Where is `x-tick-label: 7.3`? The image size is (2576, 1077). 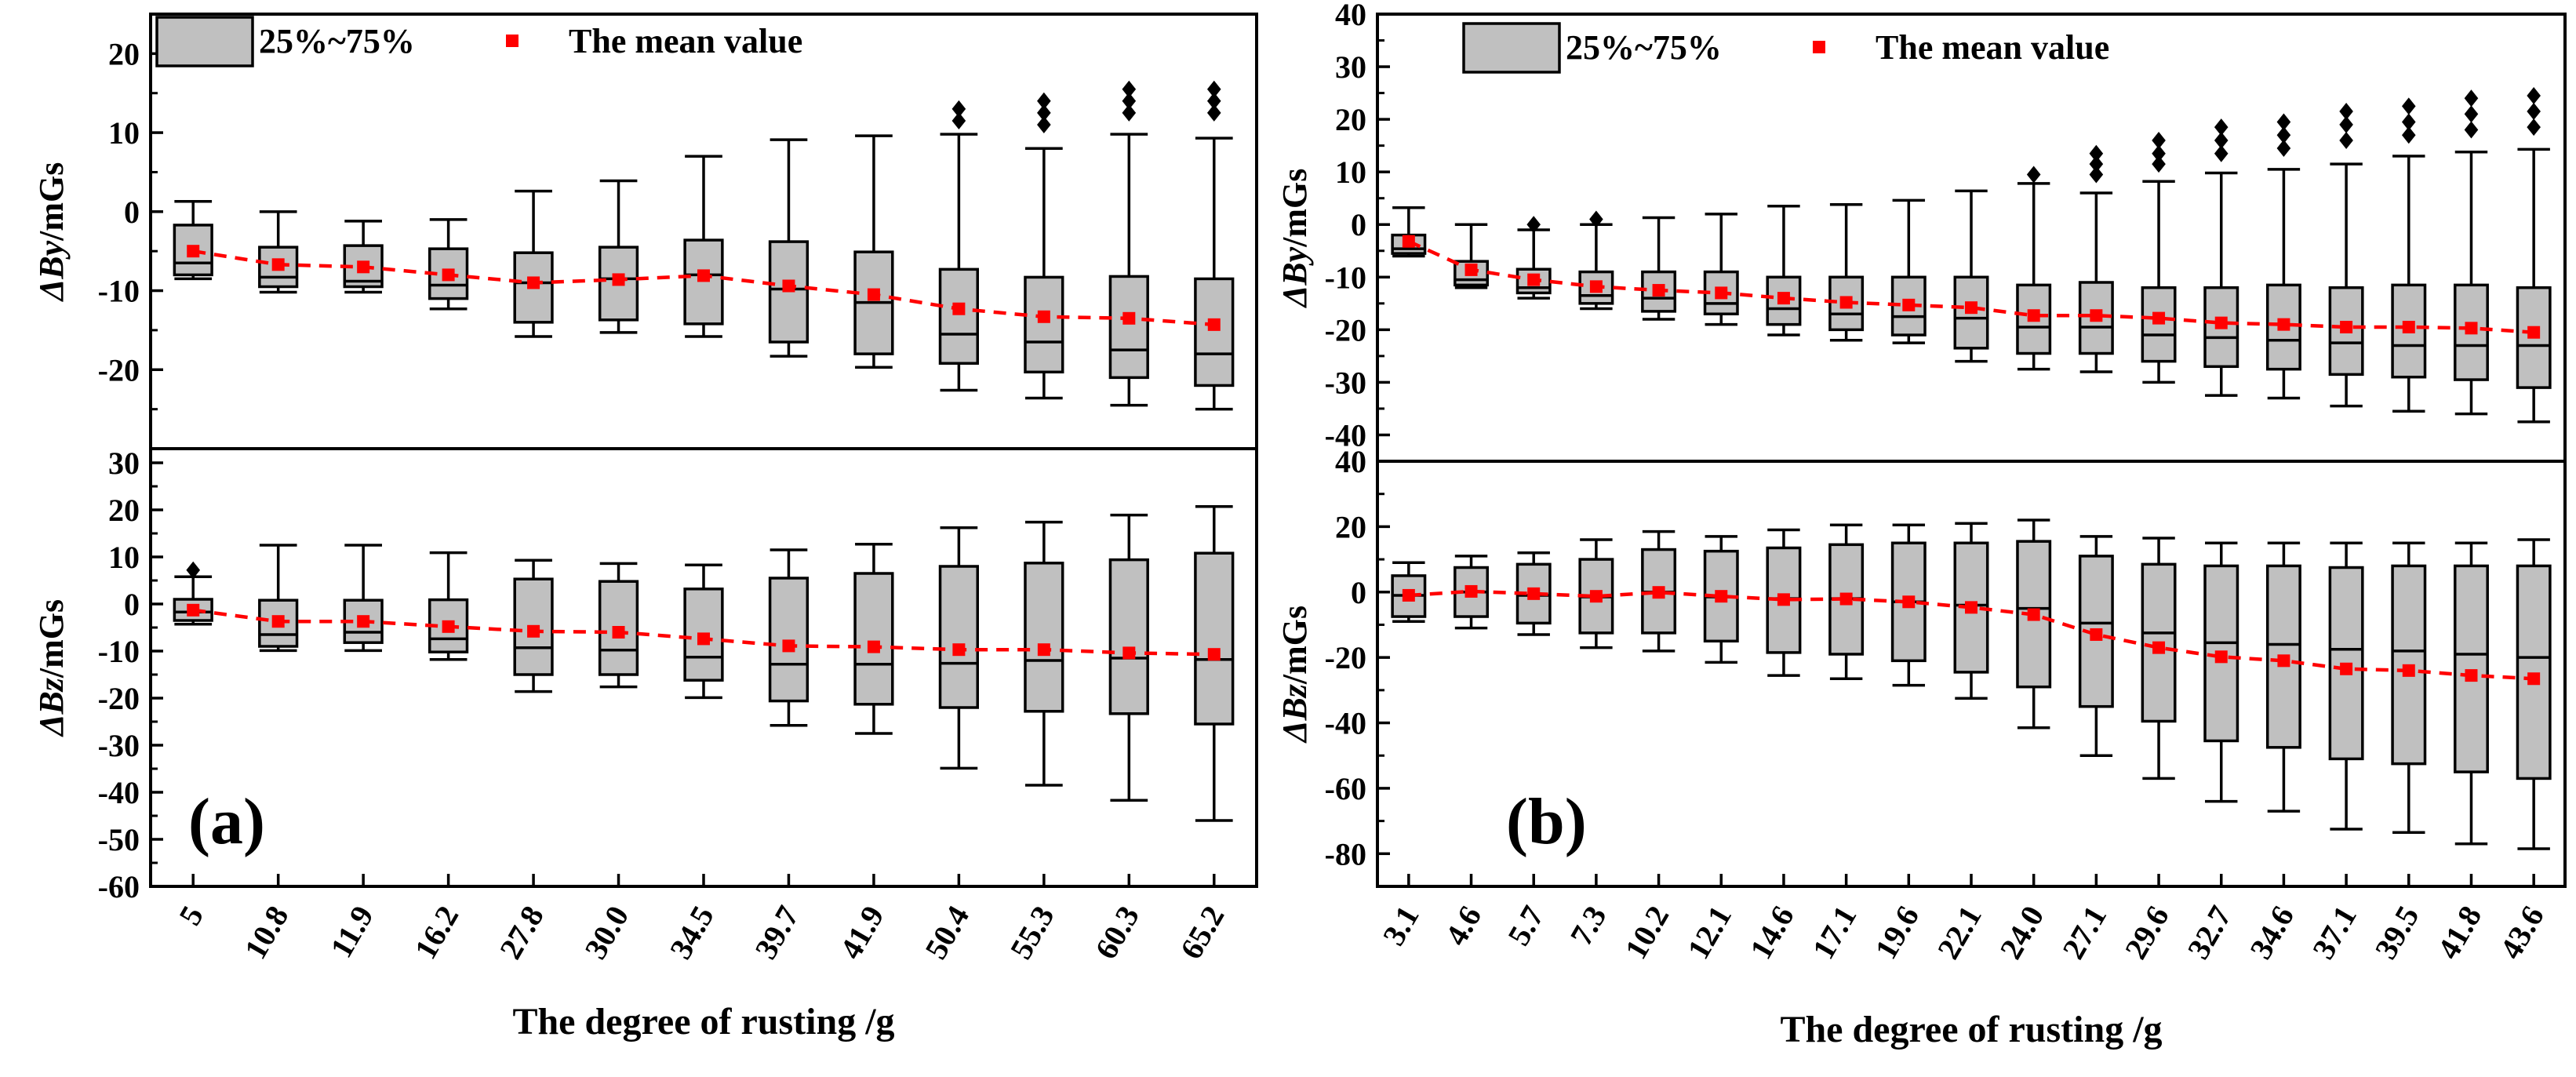 x-tick-label: 7.3 is located at coordinates (1588, 926).